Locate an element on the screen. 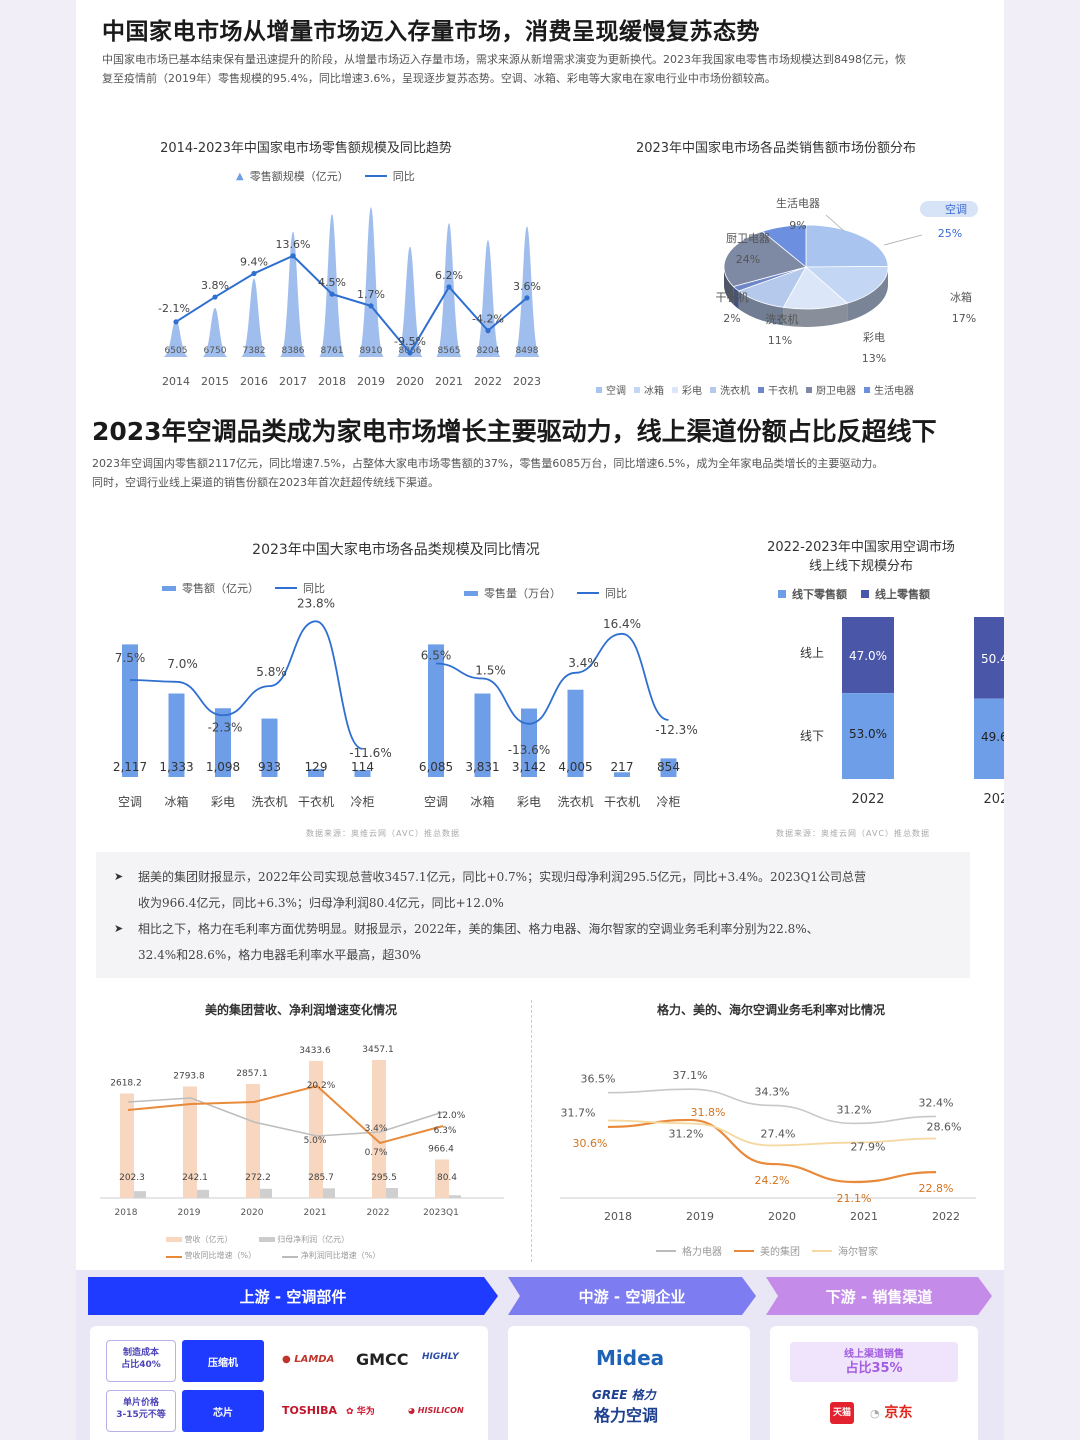  value-label: 8910 is located at coordinates (371, 351).